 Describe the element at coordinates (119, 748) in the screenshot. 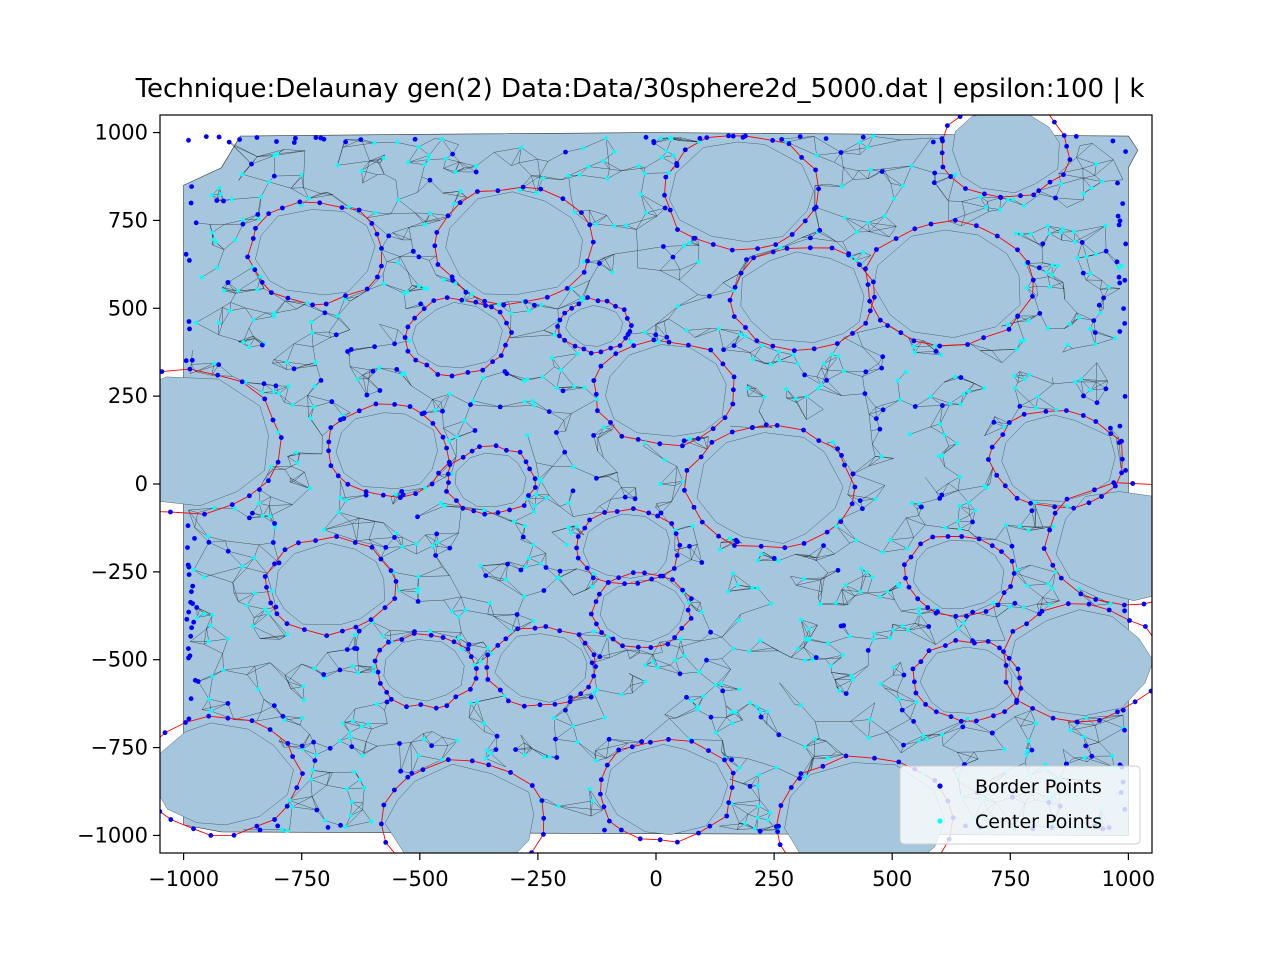

I see `y-tick-label: −750` at that location.